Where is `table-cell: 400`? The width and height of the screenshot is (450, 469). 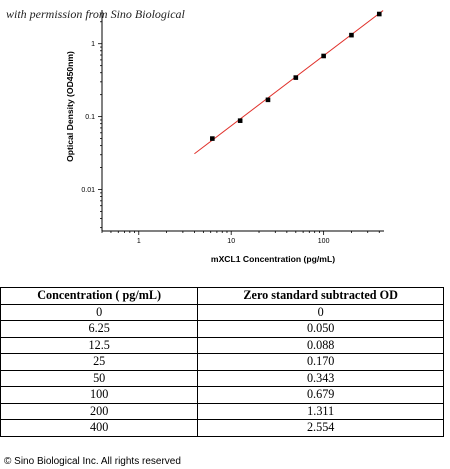 table-cell: 400 is located at coordinates (99, 428).